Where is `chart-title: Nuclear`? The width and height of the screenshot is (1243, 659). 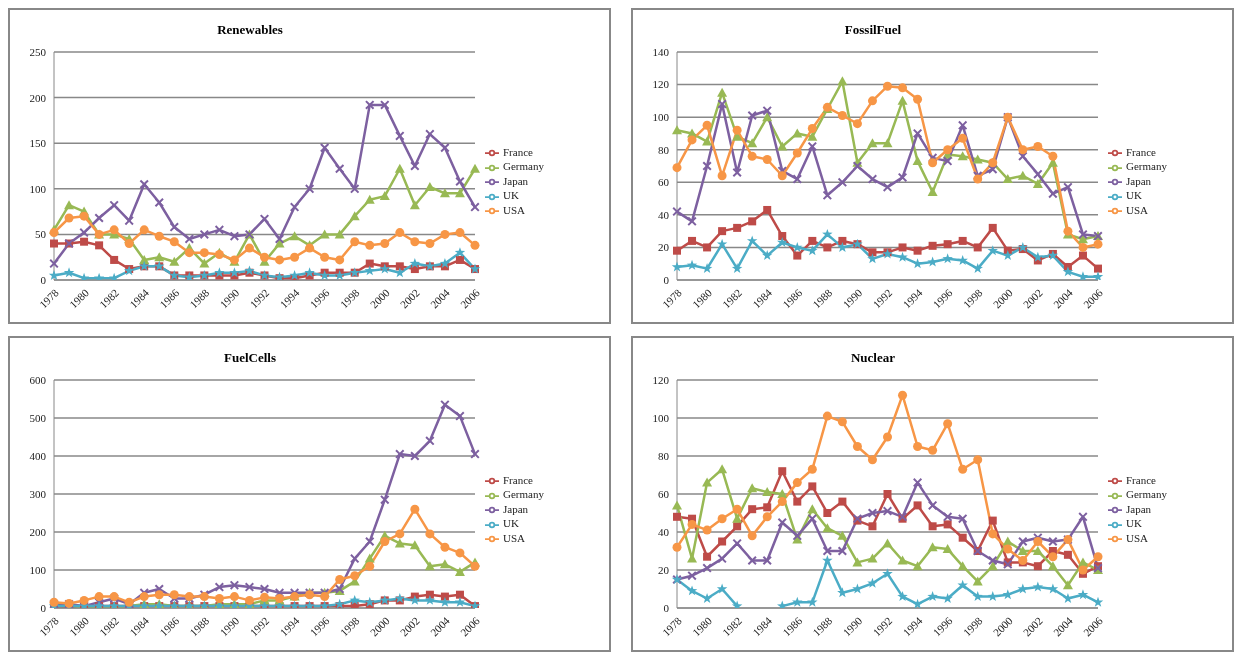 chart-title: Nuclear is located at coordinates (872, 358).